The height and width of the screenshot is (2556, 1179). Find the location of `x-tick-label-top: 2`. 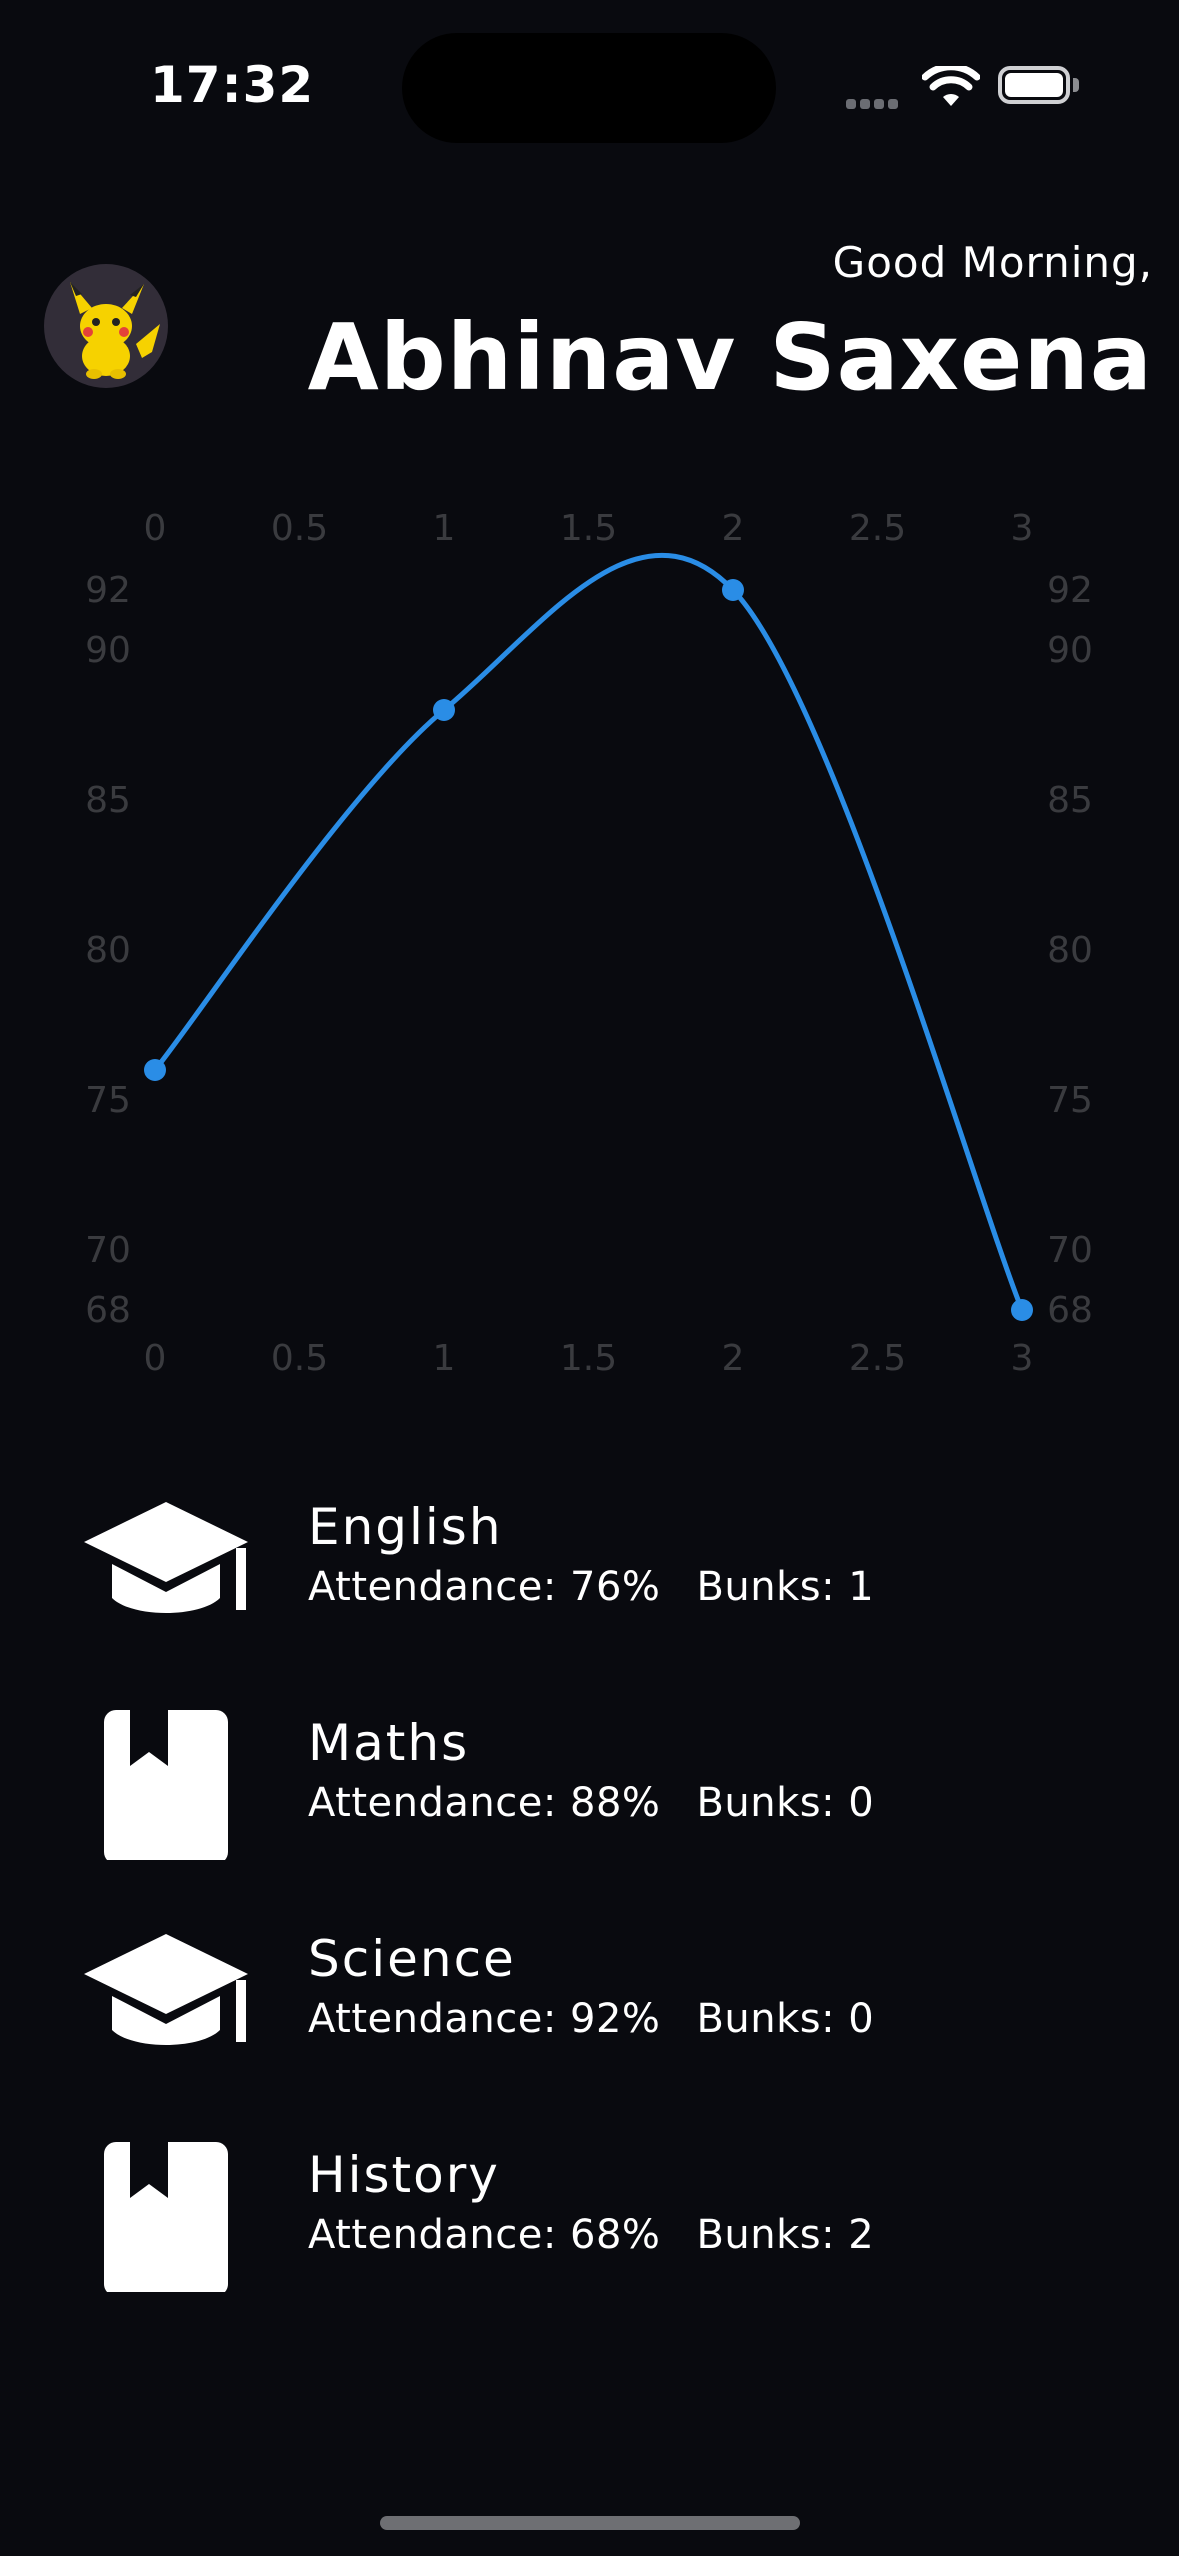

x-tick-label-top: 2 is located at coordinates (733, 528).